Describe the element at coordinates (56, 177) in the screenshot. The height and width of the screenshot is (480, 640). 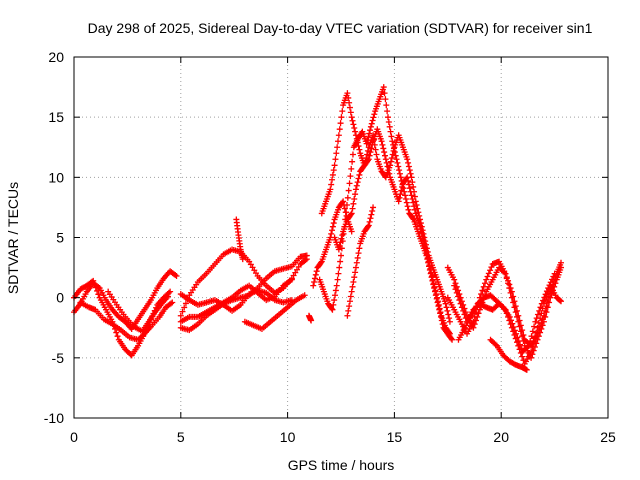
I see `y-tick-label: 10` at that location.